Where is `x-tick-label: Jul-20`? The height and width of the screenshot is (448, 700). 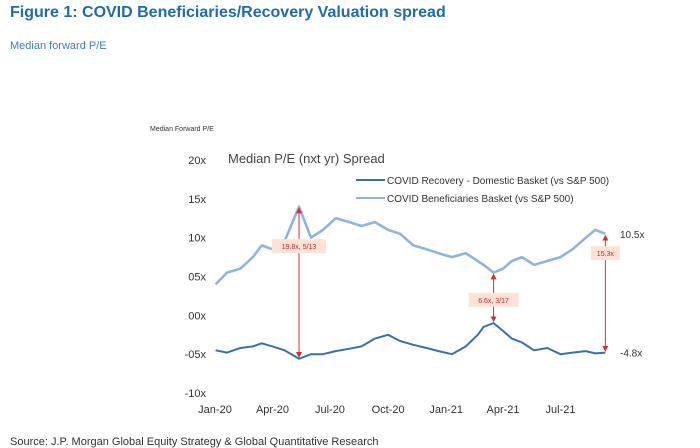 x-tick-label: Jul-20 is located at coordinates (330, 410).